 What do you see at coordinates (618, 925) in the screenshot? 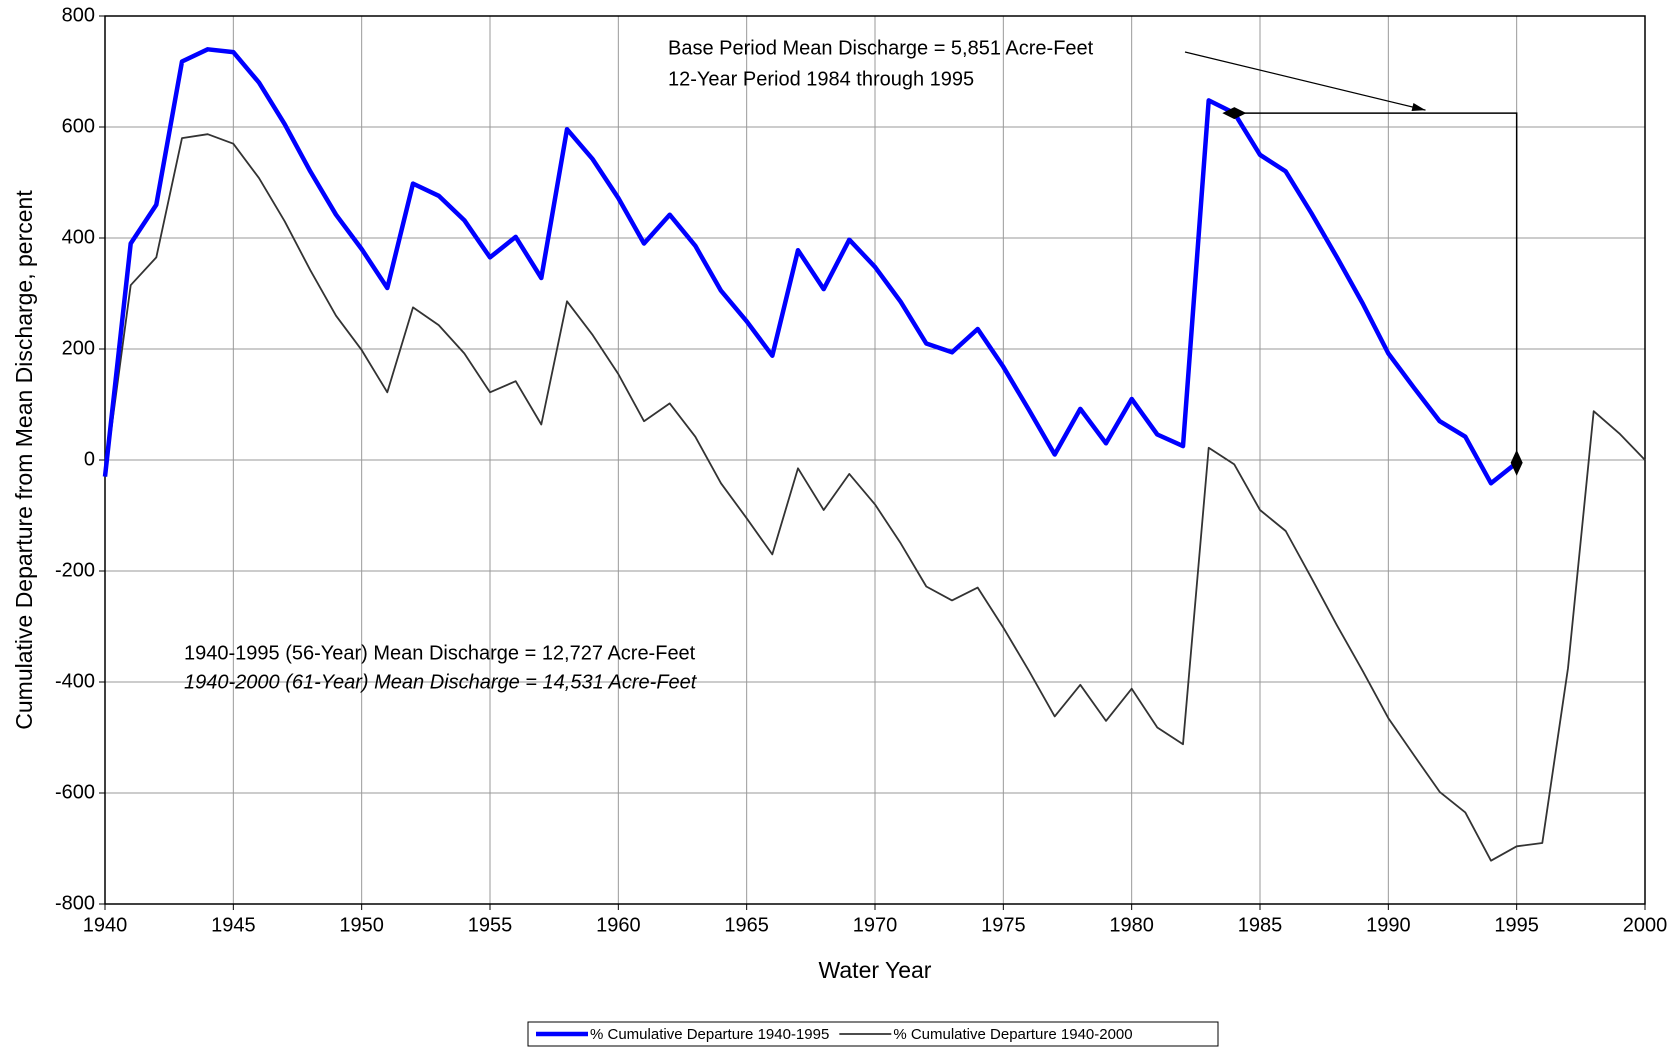
I see `x-tick-label: 1960` at bounding box center [618, 925].